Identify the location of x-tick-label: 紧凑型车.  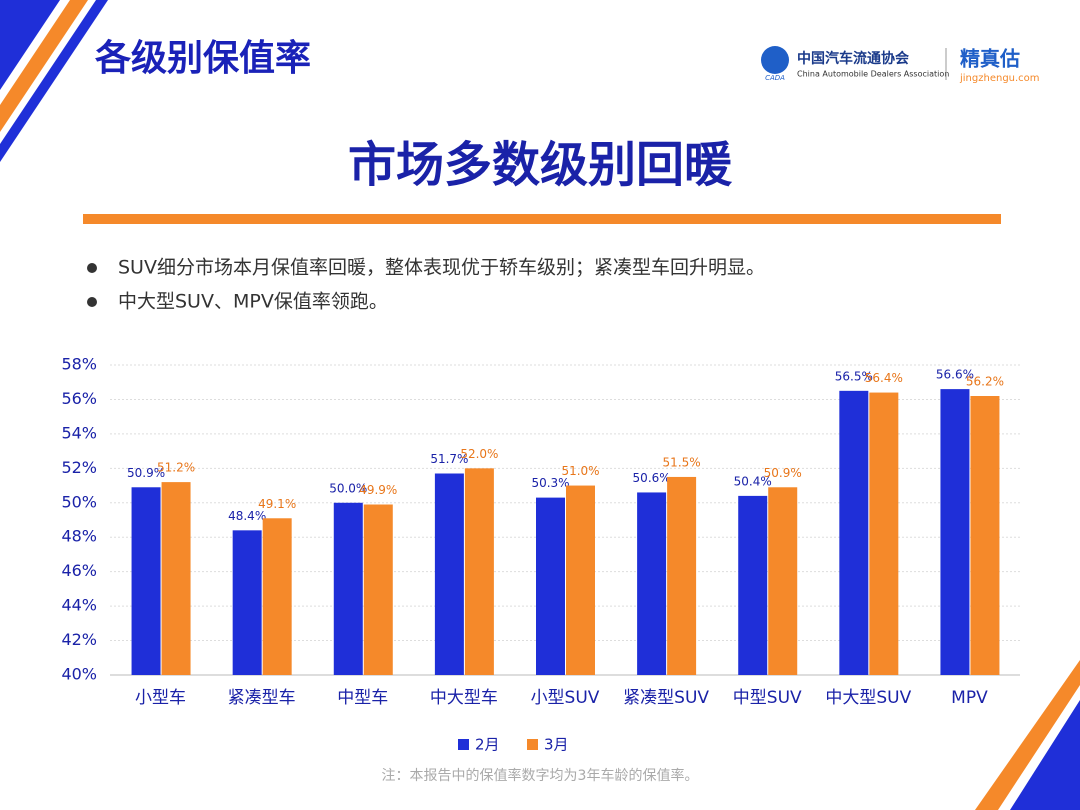
(262, 698).